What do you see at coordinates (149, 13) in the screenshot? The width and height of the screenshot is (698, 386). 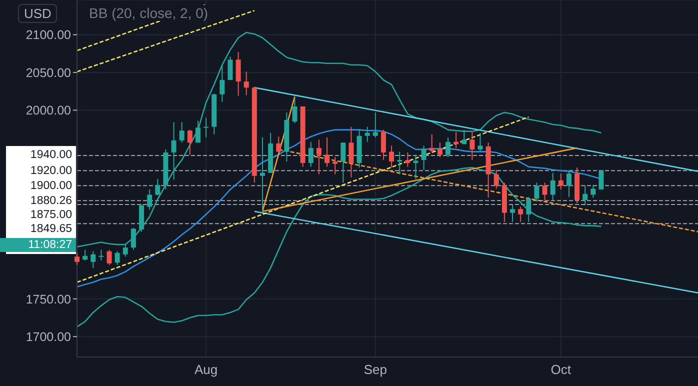 I see `annotation: BB (20, close, 2, 0)` at bounding box center [149, 13].